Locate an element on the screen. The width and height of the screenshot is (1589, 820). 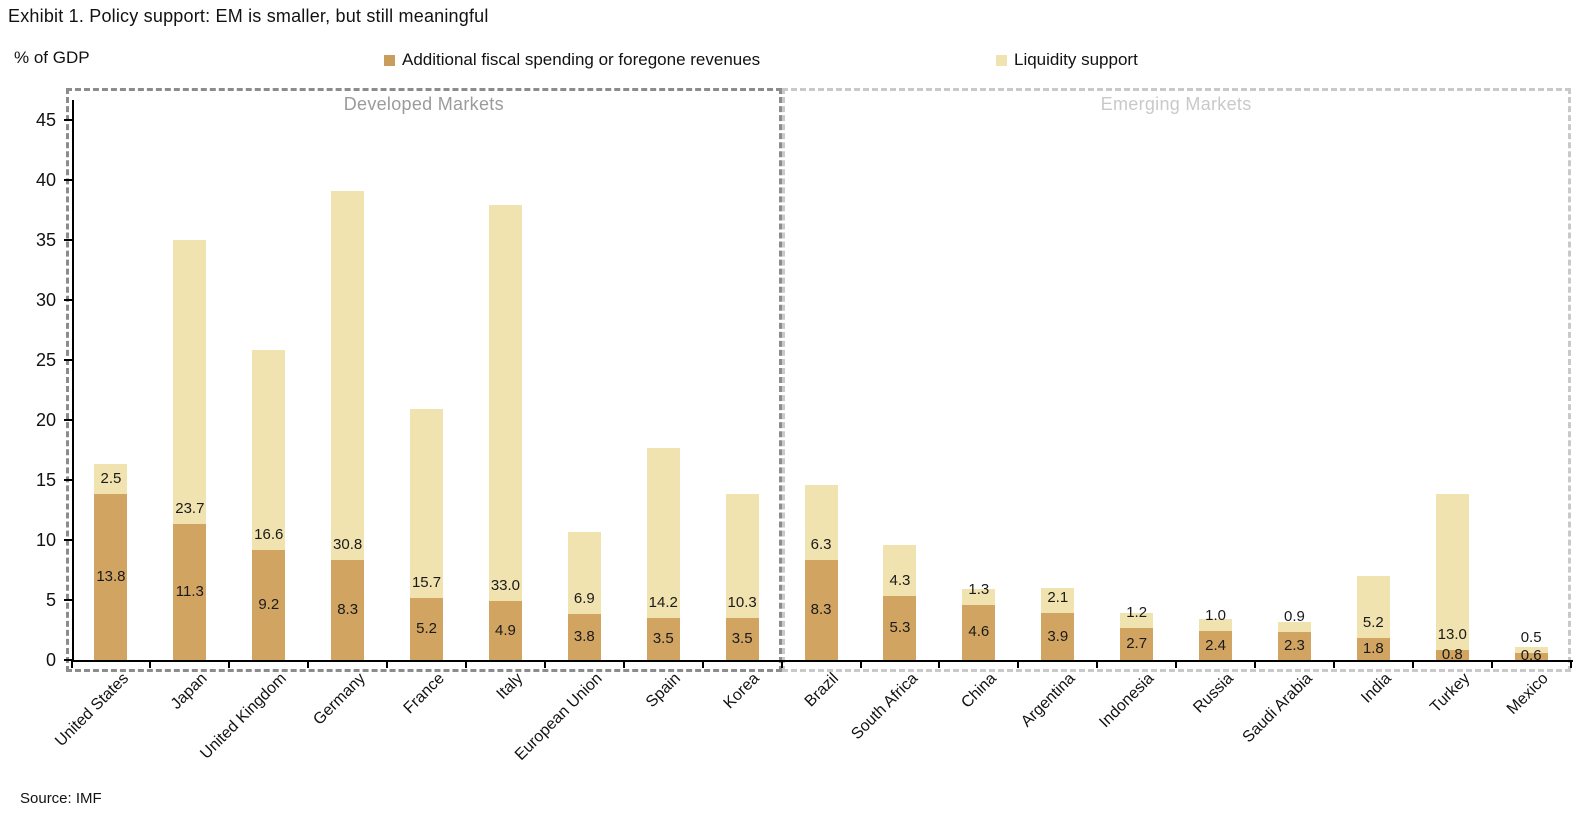
bar-fiscal-united-kingdom is located at coordinates (269, 604).